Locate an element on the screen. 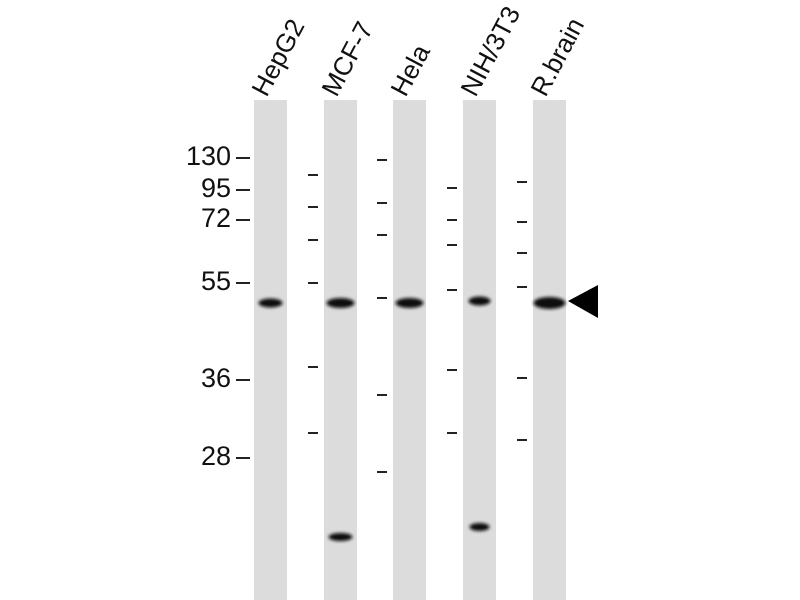 Image resolution: width=800 pixels, height=600 pixels. lane-label: Hela is located at coordinates (410, 70).